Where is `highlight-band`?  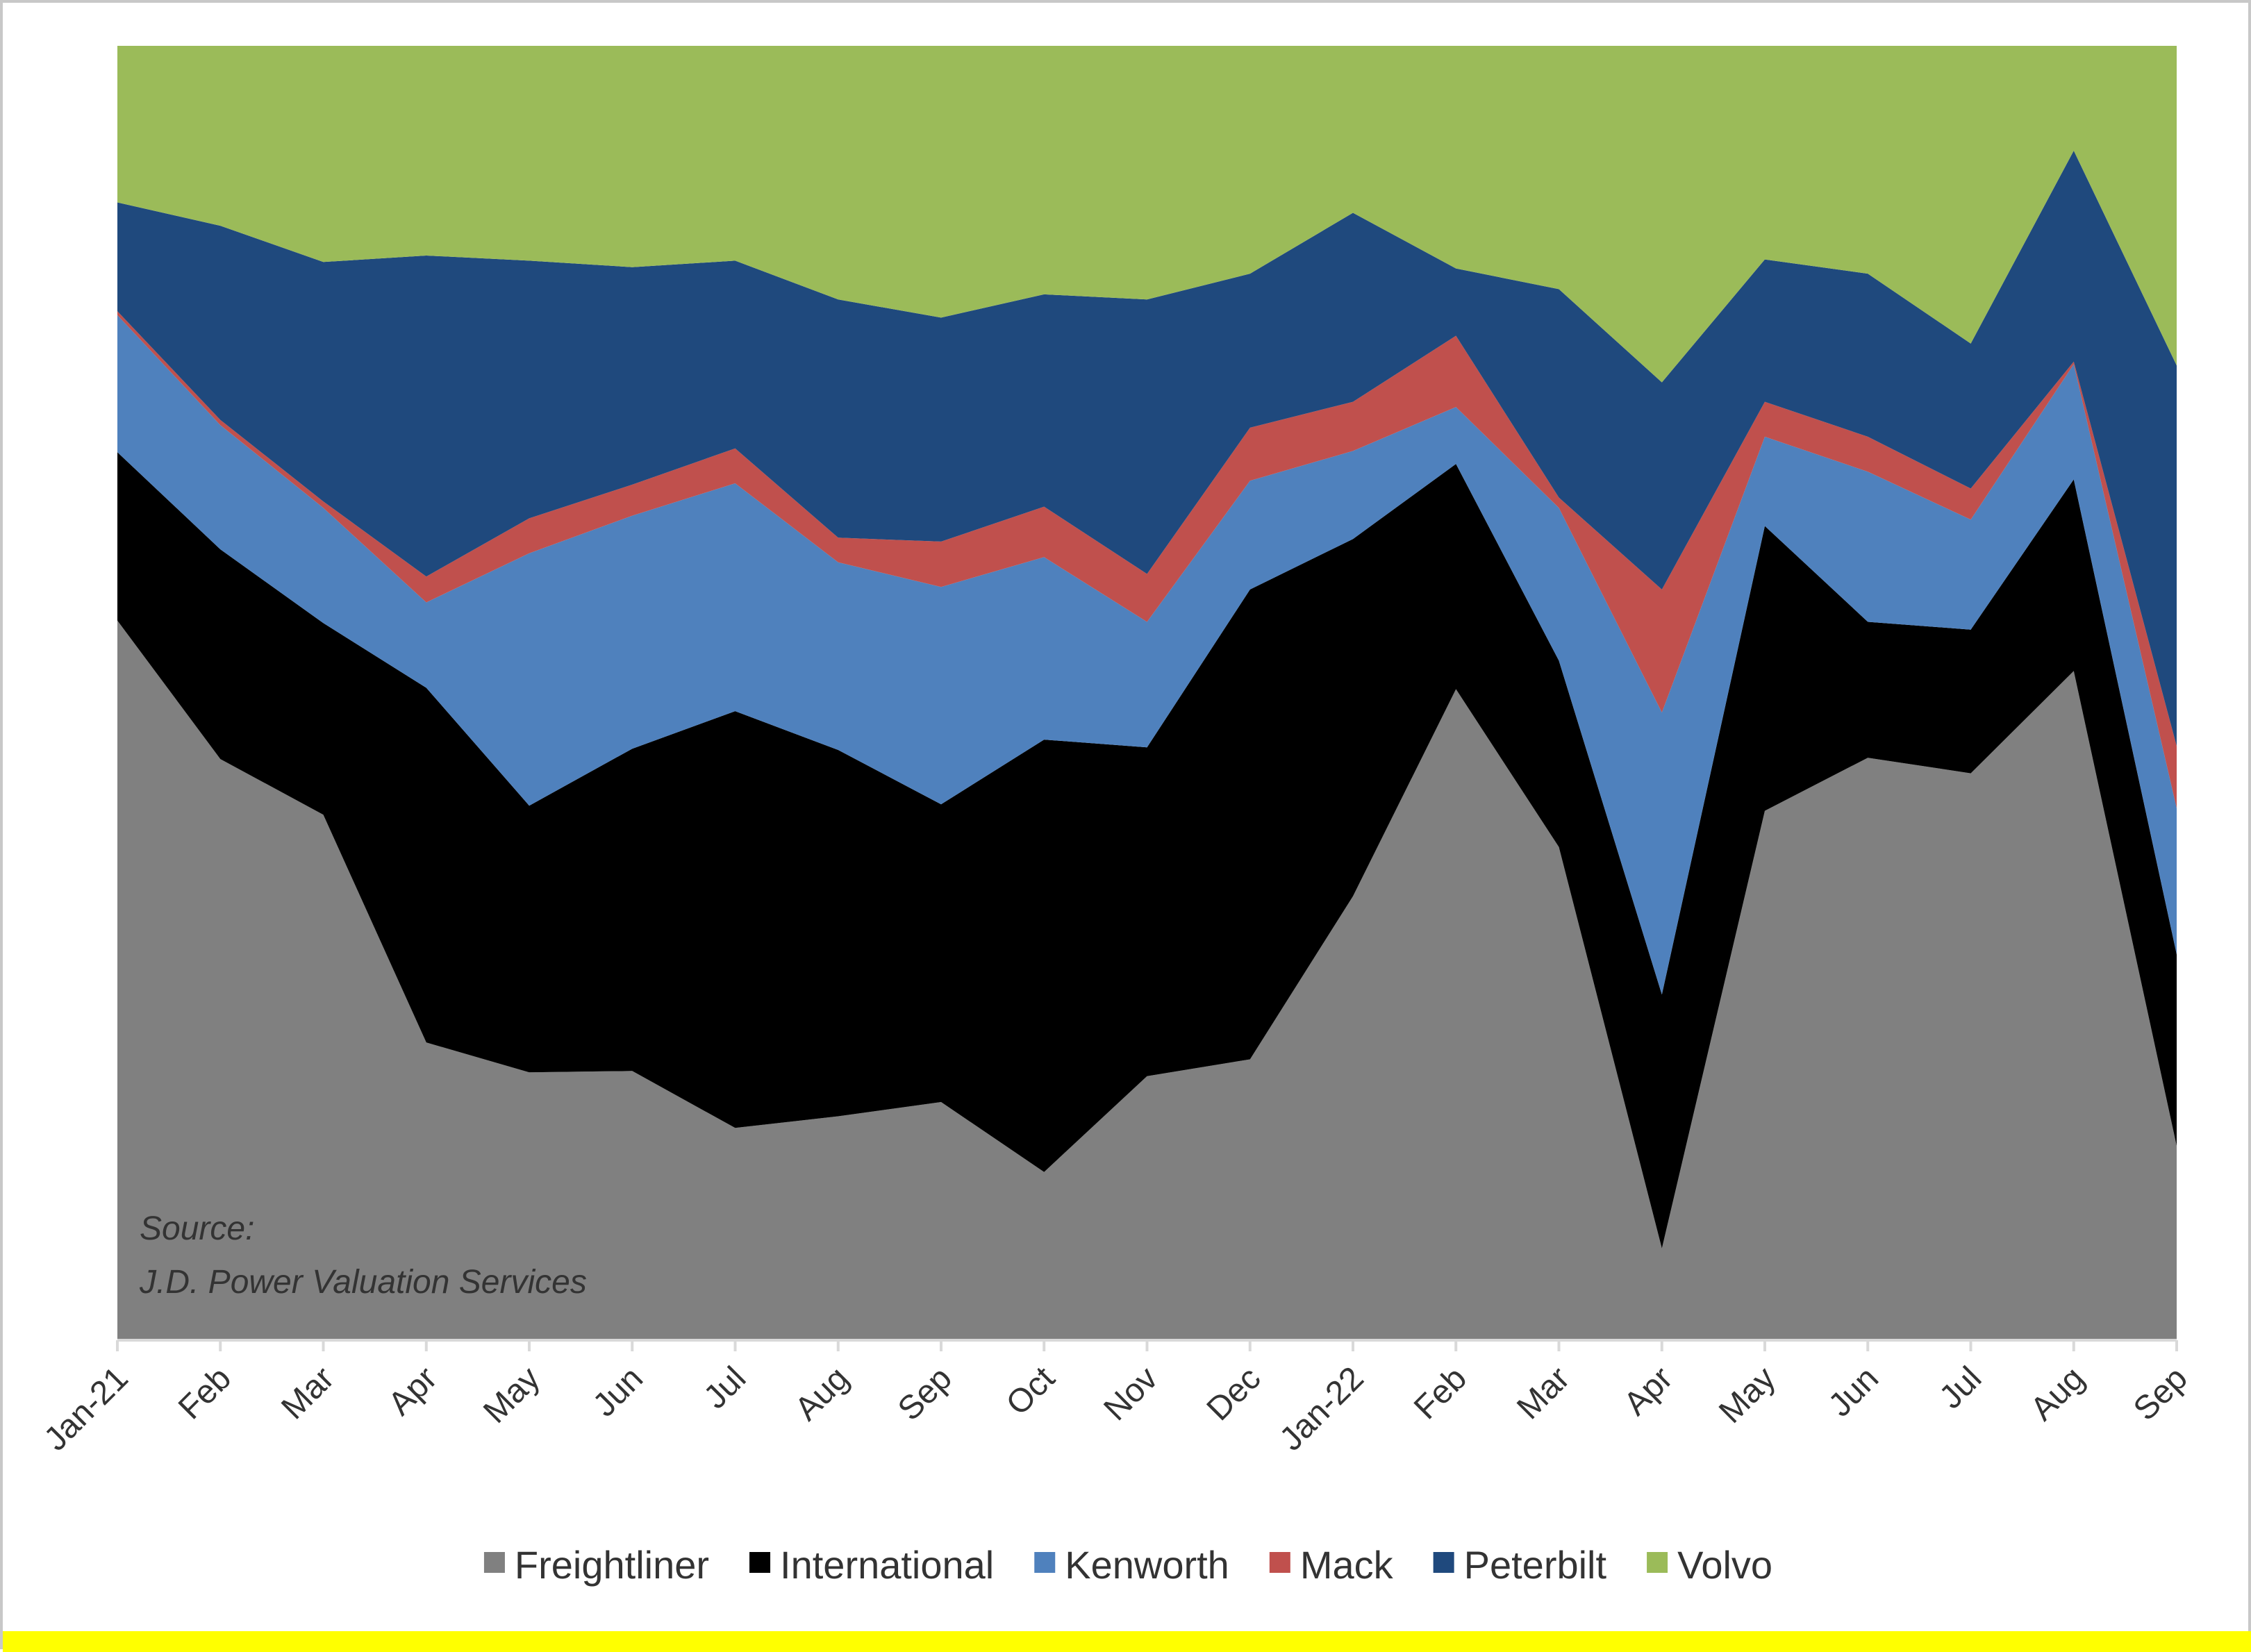 highlight-band is located at coordinates (1127, 1641).